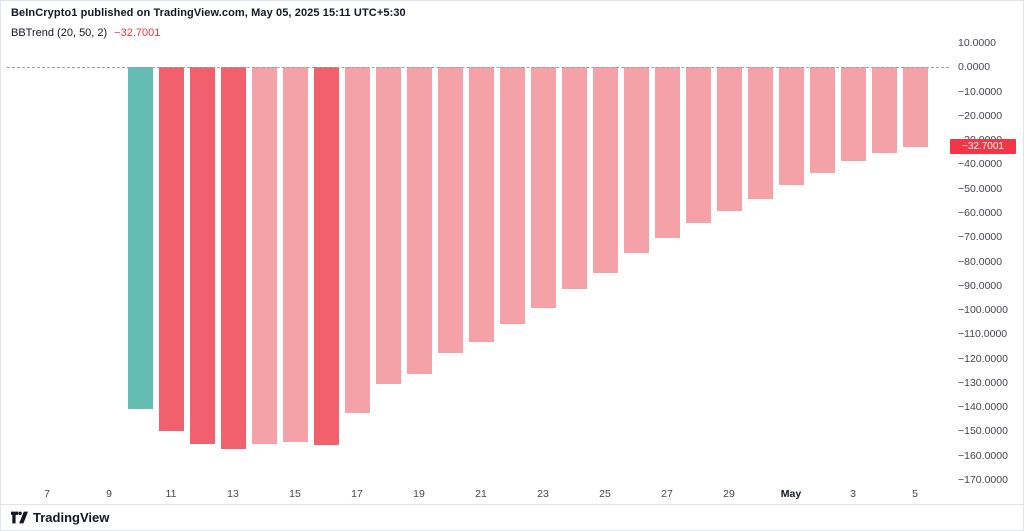 The image size is (1024, 531). What do you see at coordinates (980, 285) in the screenshot?
I see `y-tick-label: −90.0000` at bounding box center [980, 285].